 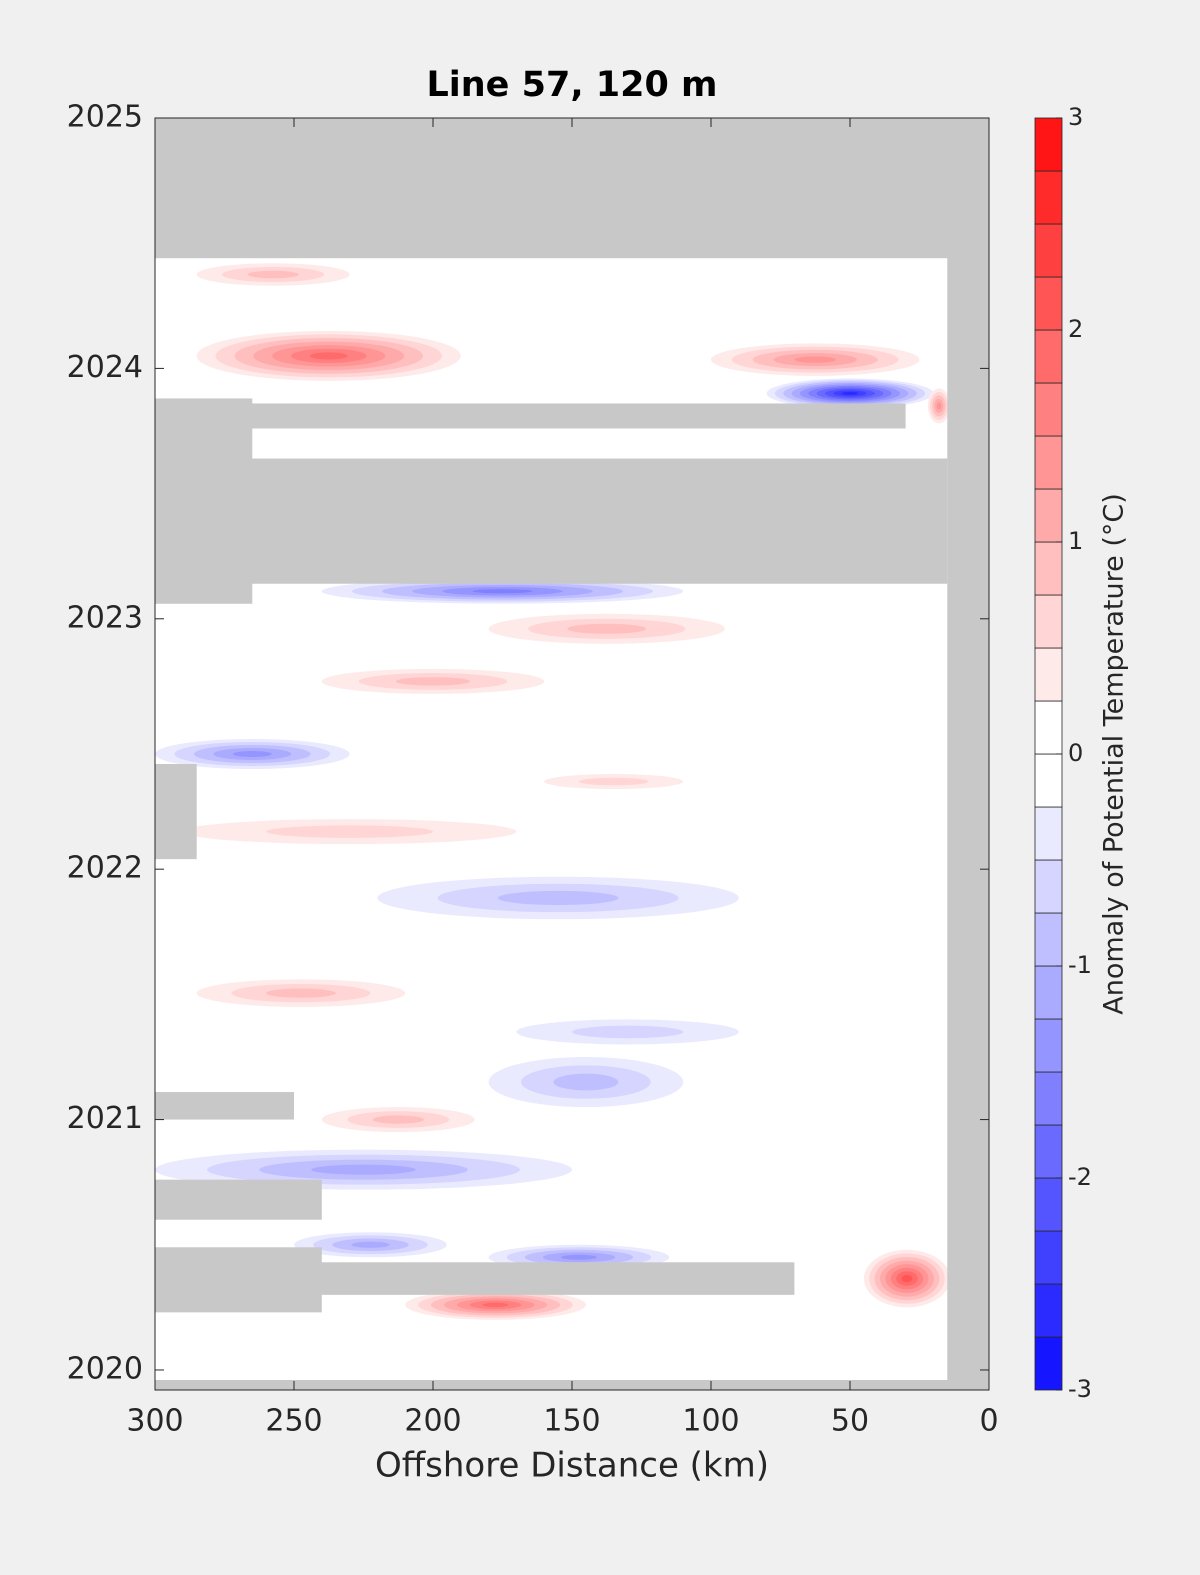 I want to click on x-axis-label: Offshore Distance (km), so click(x=572, y=1466).